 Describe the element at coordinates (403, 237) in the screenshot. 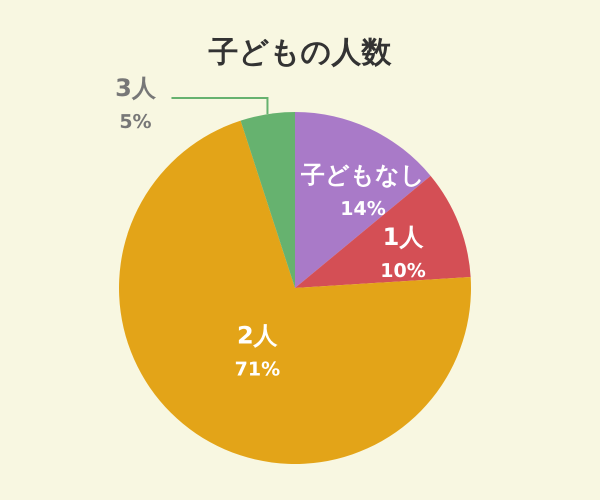

I see `slice-label: 1人` at that location.